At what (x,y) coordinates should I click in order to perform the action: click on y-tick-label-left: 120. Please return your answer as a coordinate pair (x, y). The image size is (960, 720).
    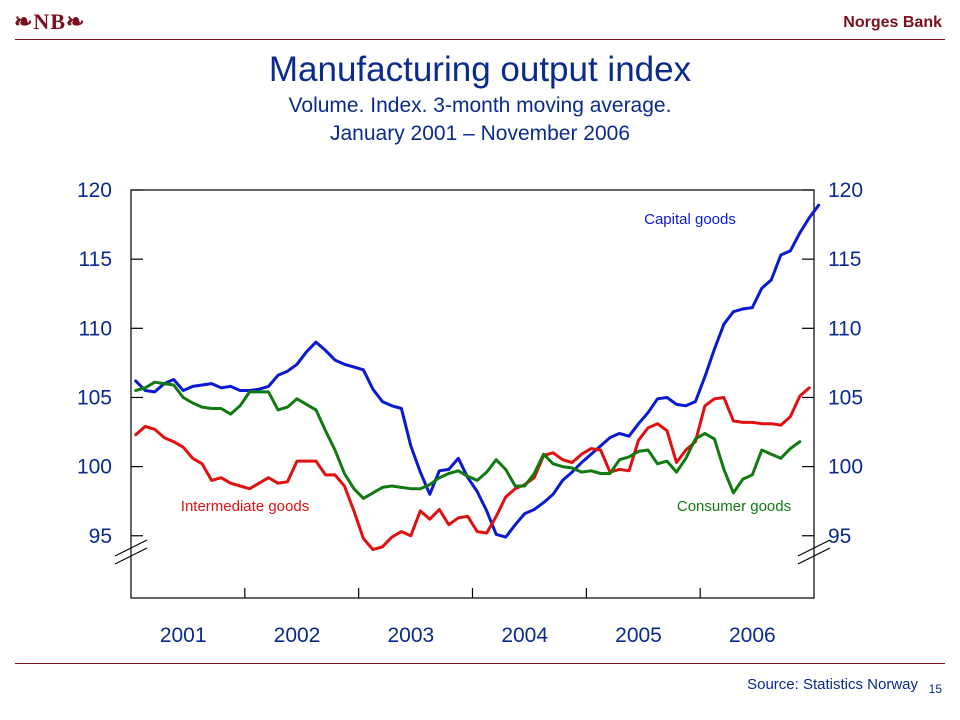
    Looking at the image, I should click on (94, 190).